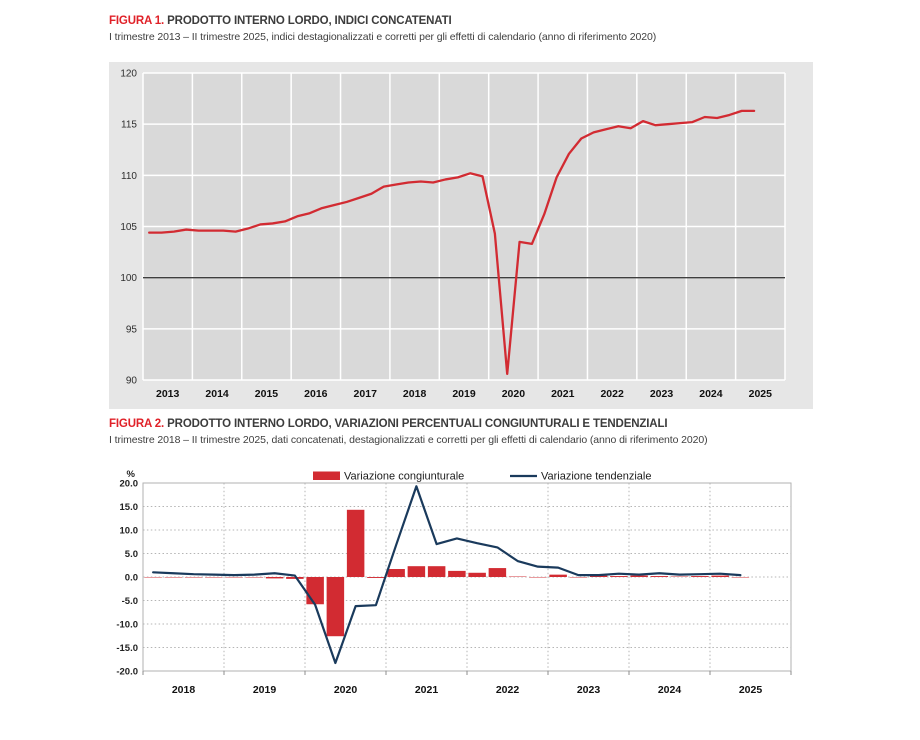  I want to click on figure2-x-tick-label: 2019, so click(265, 690).